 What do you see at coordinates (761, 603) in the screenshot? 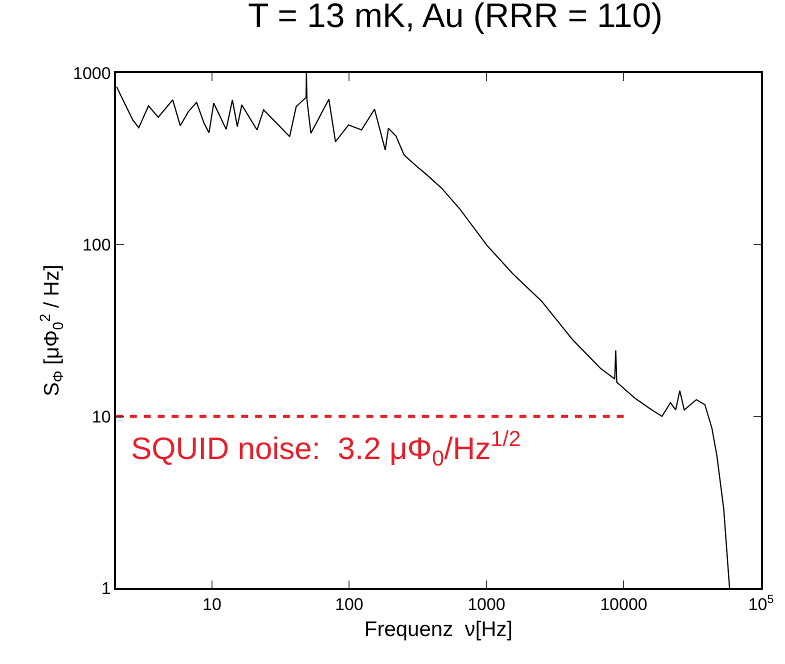
I see `x-tick-label: 10$^{5}$` at bounding box center [761, 603].